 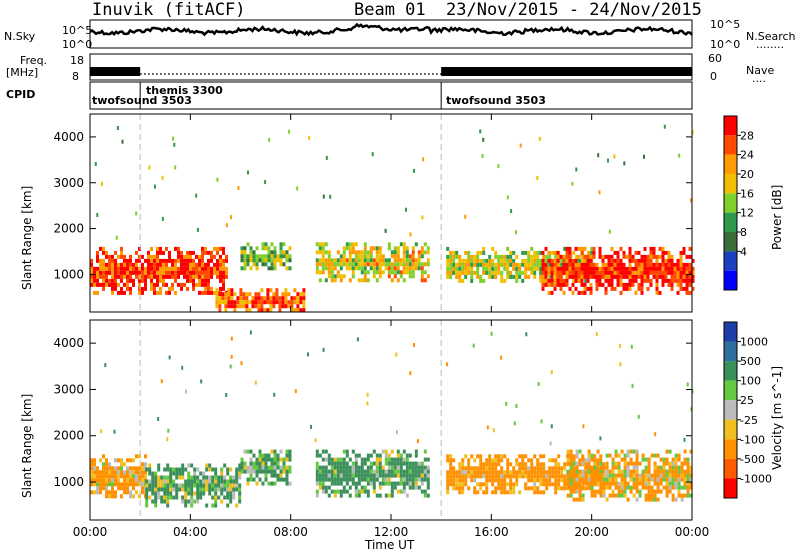 I want to click on x-axis-label: Time UT, so click(x=390, y=545).